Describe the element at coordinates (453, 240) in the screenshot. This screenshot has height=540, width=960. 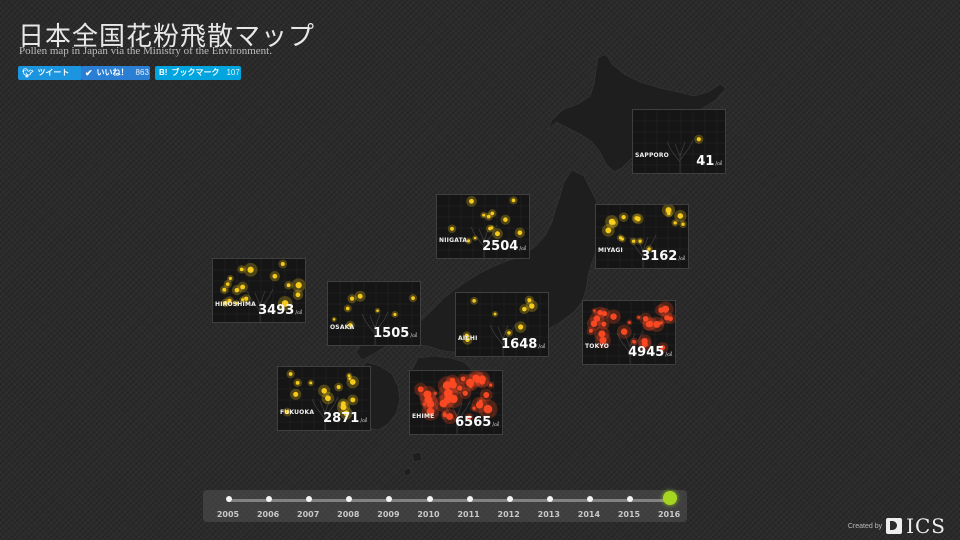
I see `card-city-label: NIIGATA` at that location.